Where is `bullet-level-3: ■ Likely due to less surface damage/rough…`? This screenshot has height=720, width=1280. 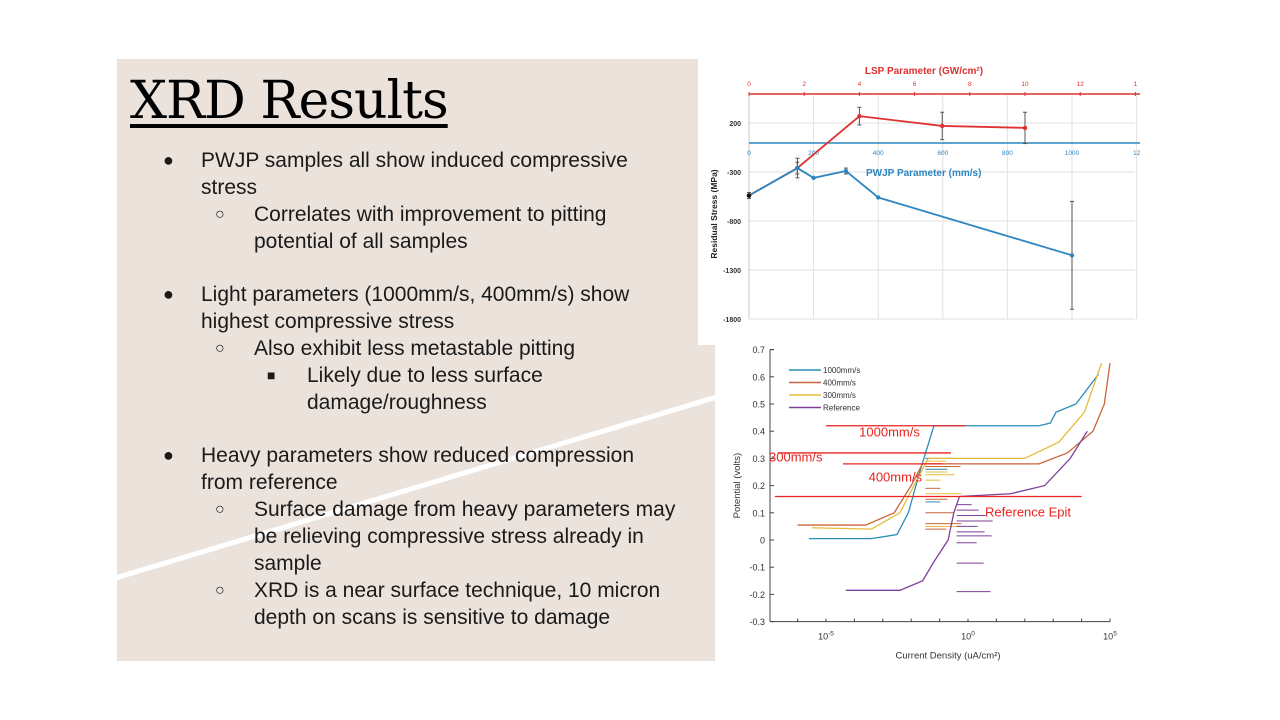
bullet-level-3: ■ Likely due to less surface damage/rough… is located at coordinates (342, 389).